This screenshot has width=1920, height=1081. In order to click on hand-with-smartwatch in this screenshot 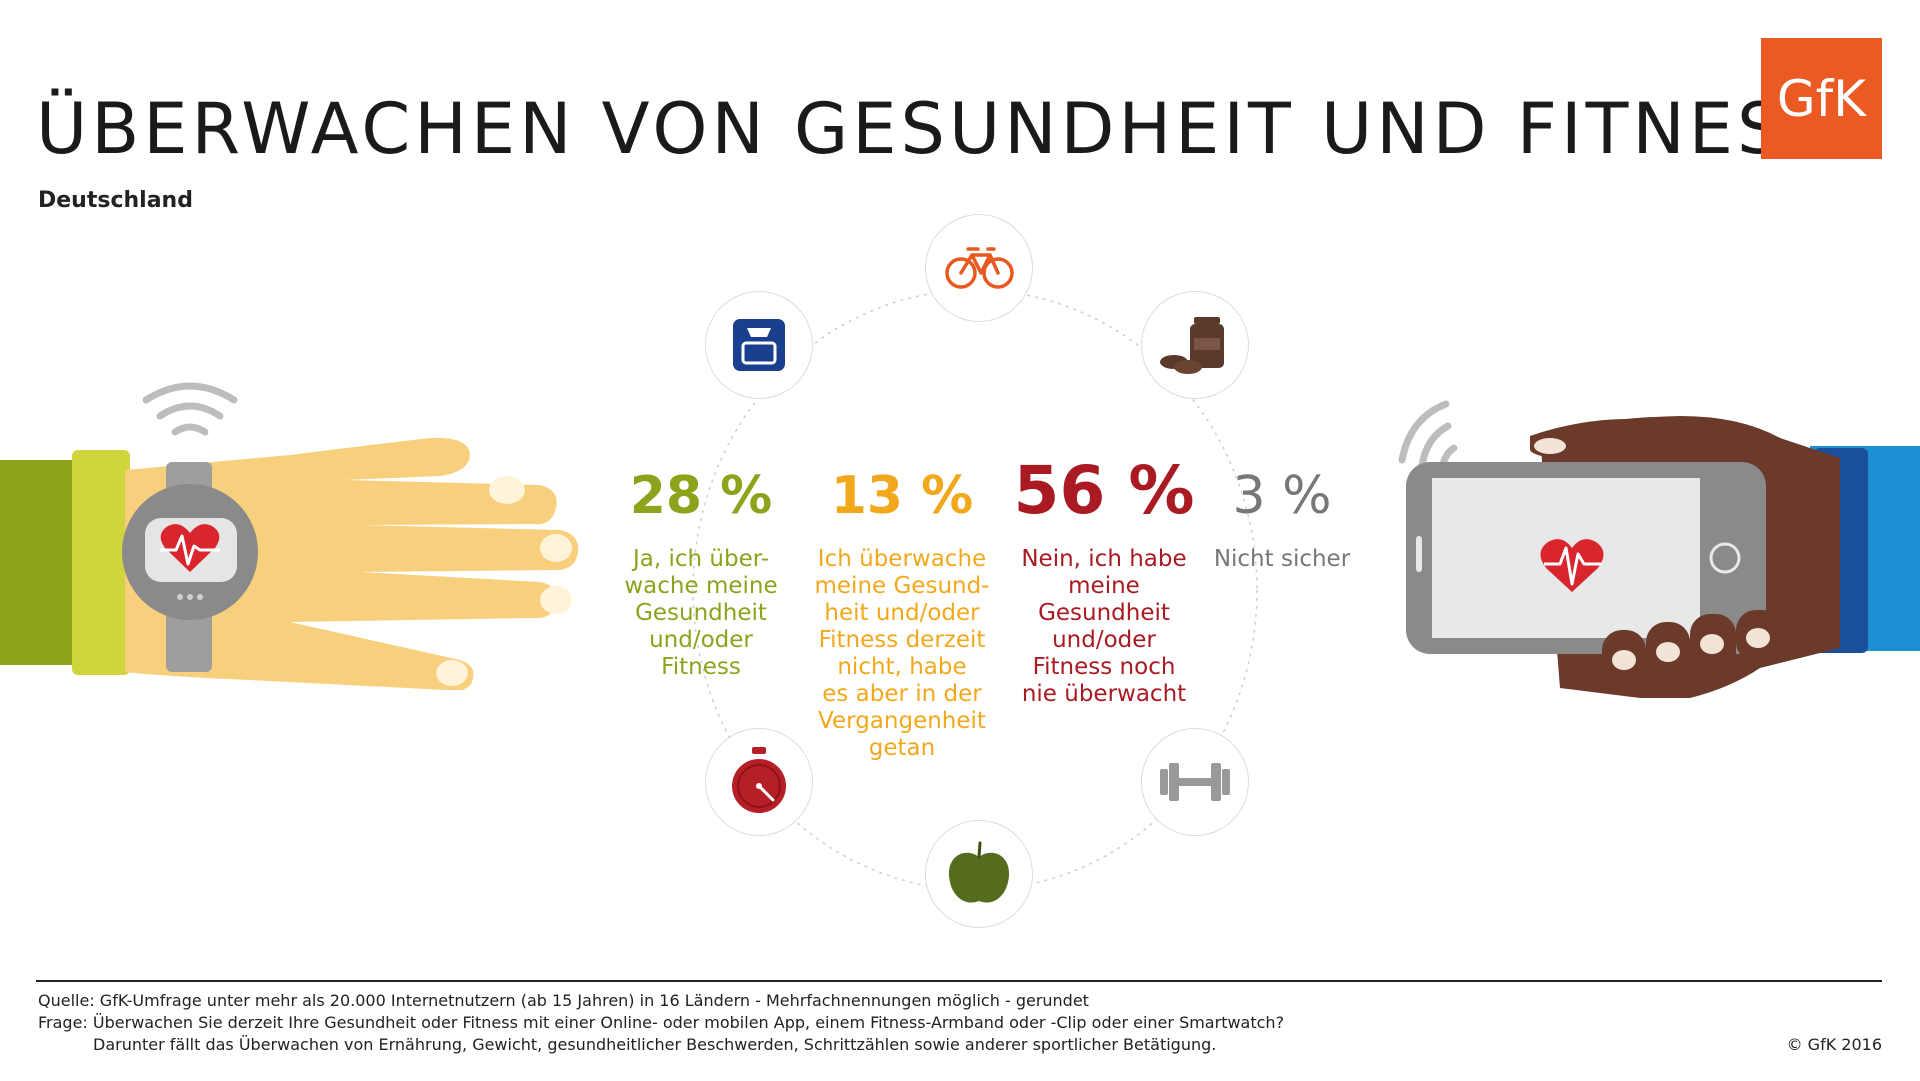, I will do `click(289, 536)`.